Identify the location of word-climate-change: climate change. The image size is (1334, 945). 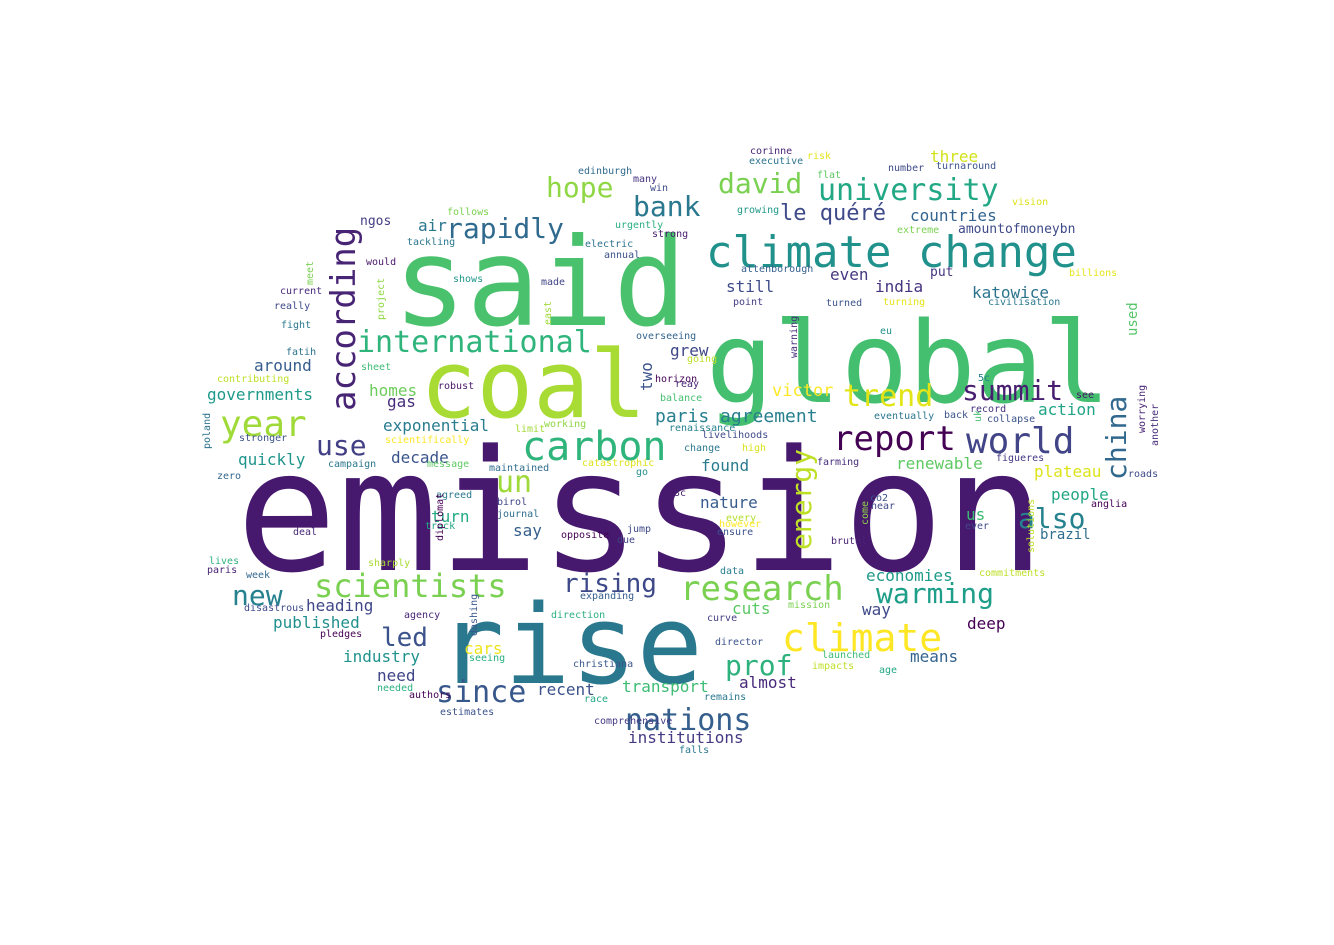
(891, 252).